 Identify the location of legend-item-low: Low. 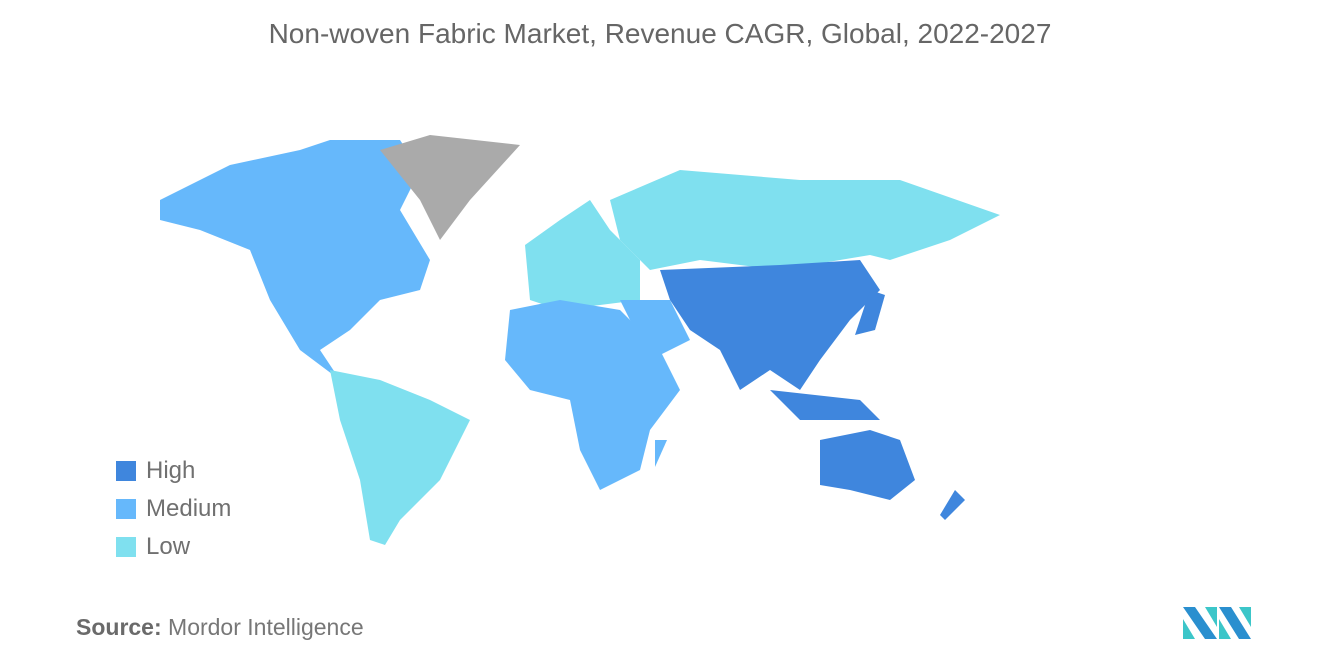
(173, 547).